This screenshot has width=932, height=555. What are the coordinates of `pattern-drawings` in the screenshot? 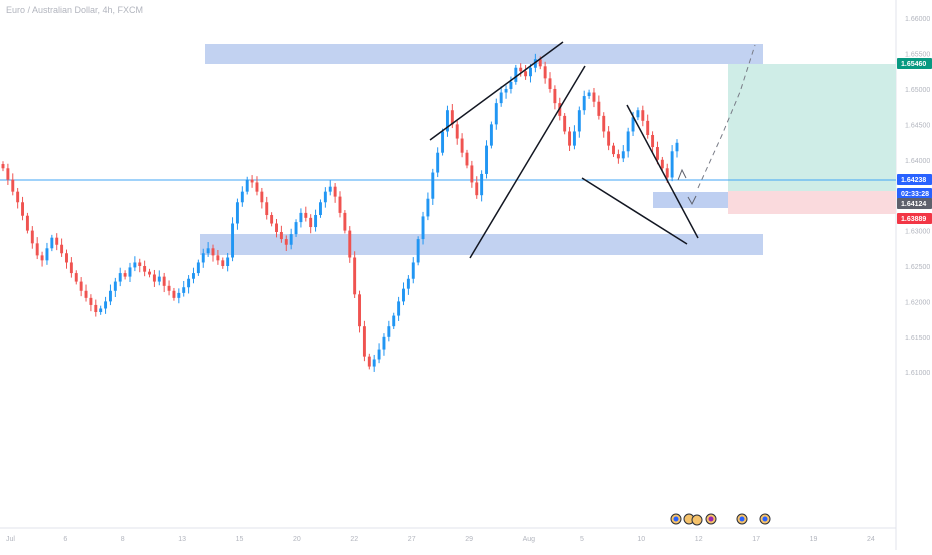 It's located at (592, 150).